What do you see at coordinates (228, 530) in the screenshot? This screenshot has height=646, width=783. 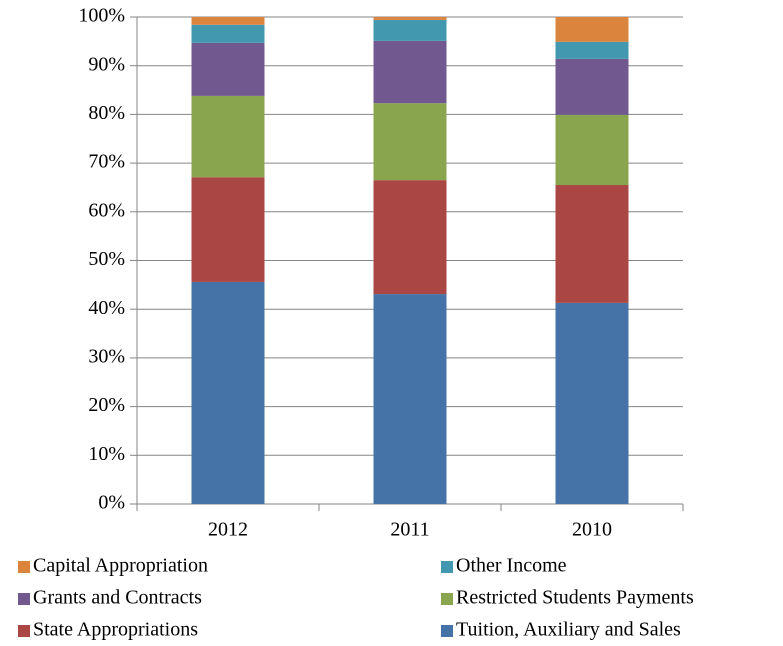 I see `x-tick-label: 2012` at bounding box center [228, 530].